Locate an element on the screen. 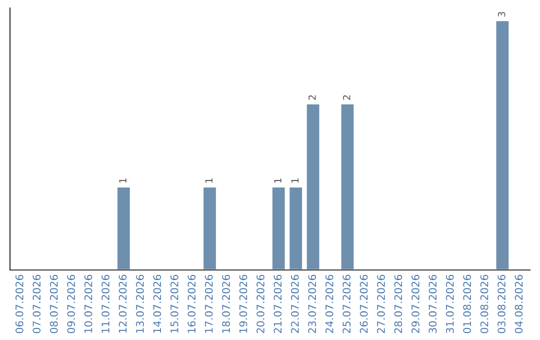  x-tick-label: 02.08.2026 is located at coordinates (484, 304).